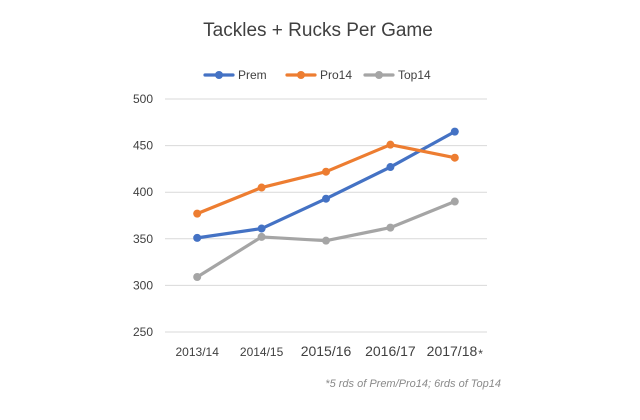  Describe the element at coordinates (326, 351) in the screenshot. I see `x-tick-label: 2015/16` at that location.